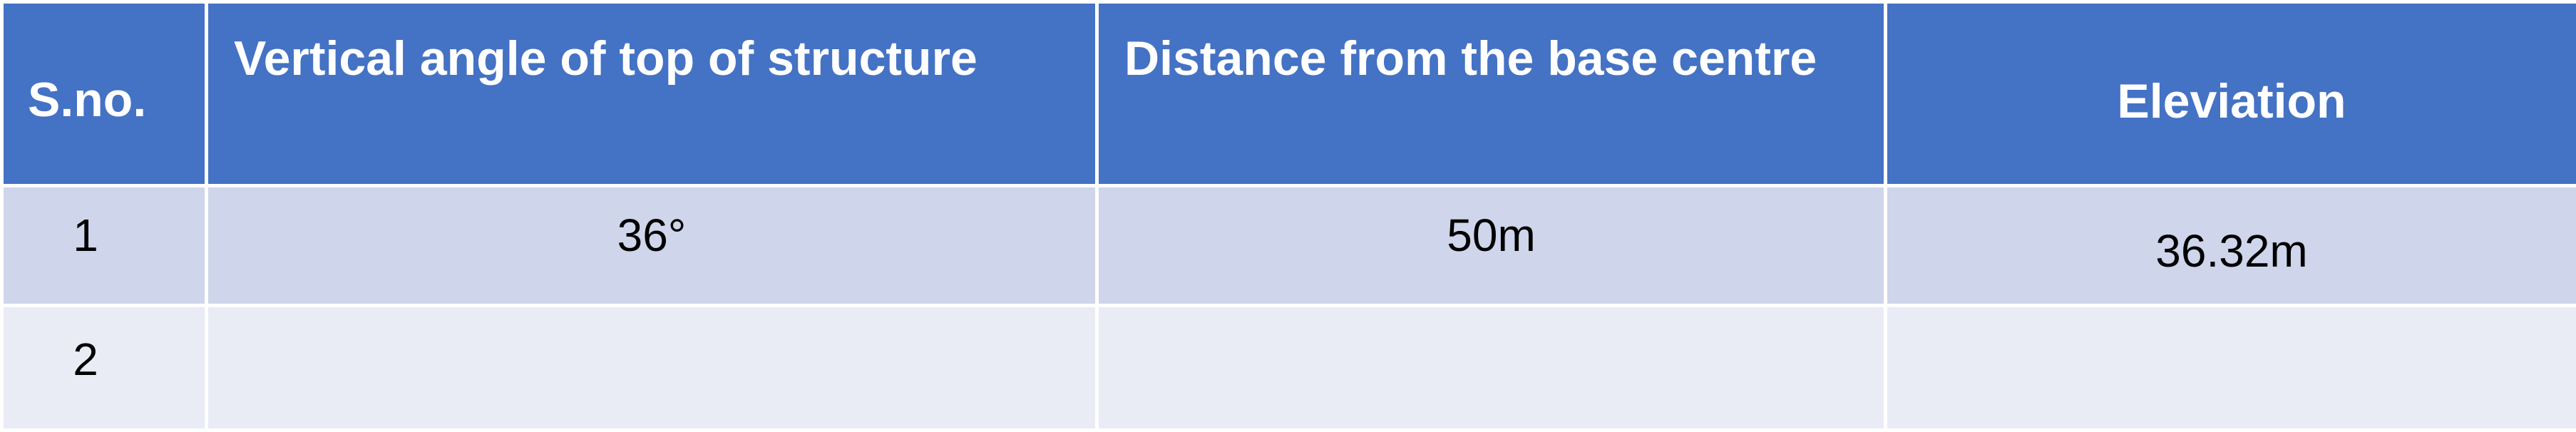 The width and height of the screenshot is (2576, 432). I want to click on cell-value: 50m, so click(1491, 235).